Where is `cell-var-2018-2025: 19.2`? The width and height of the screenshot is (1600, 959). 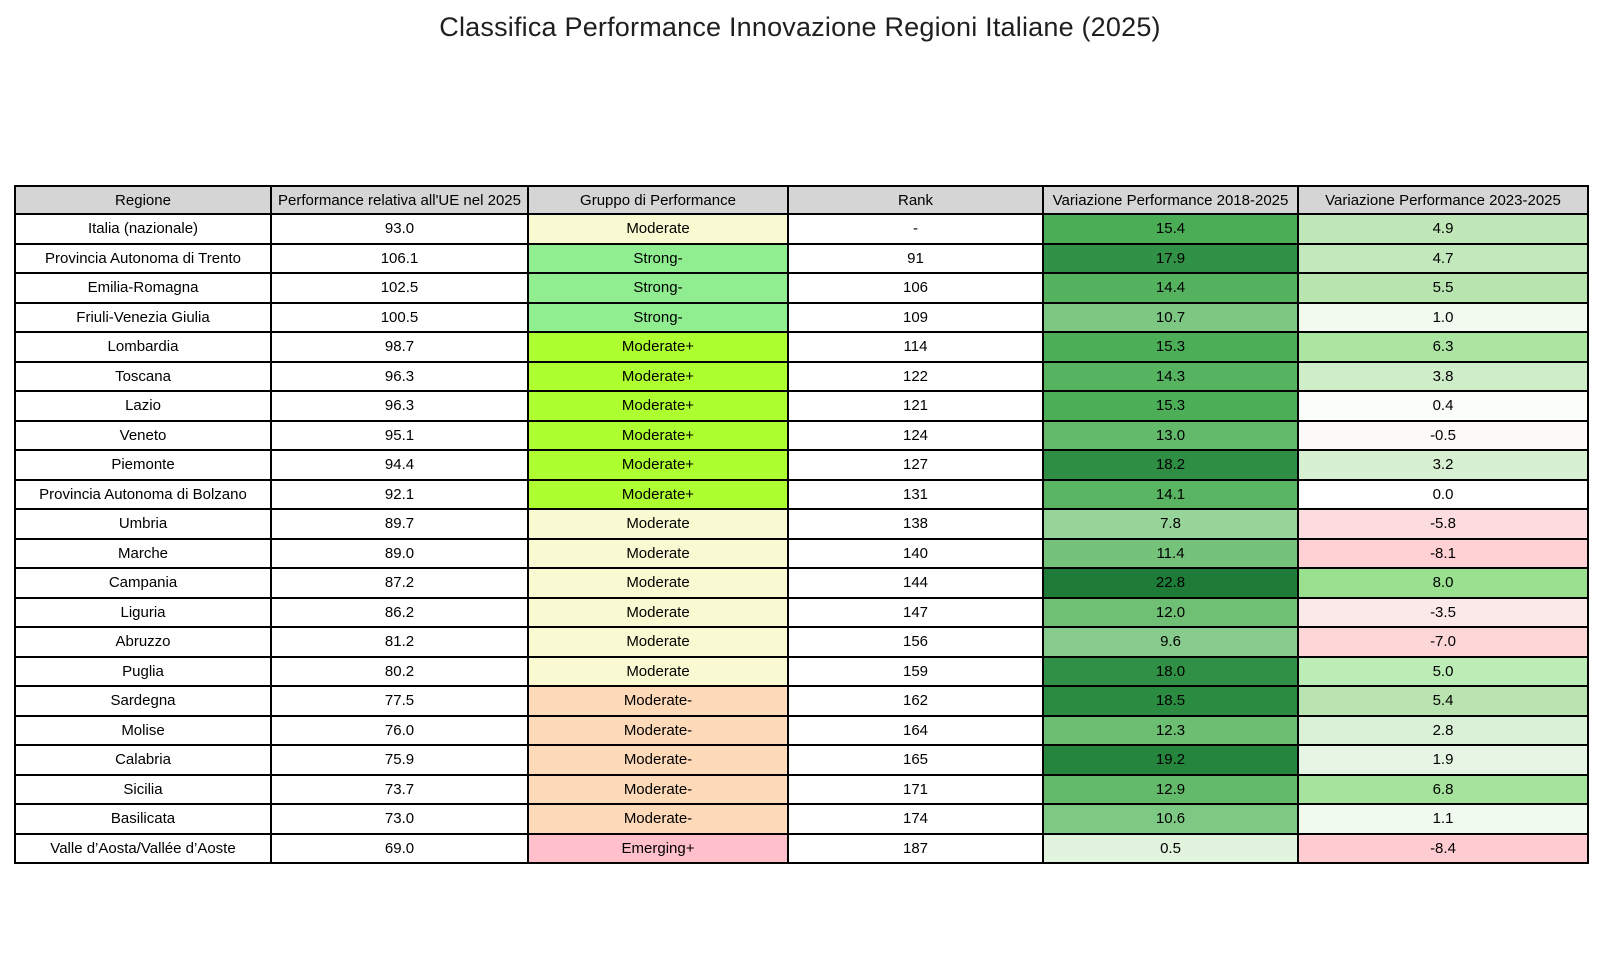 cell-var-2018-2025: 19.2 is located at coordinates (1170, 760).